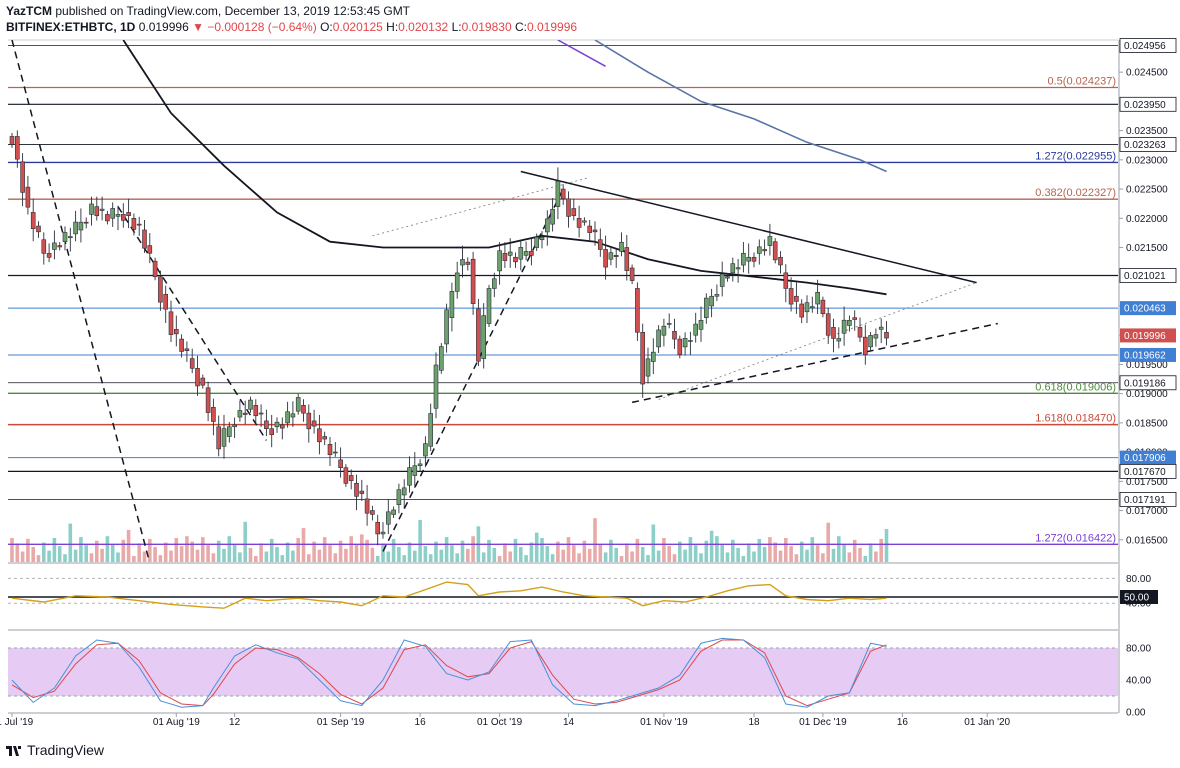  I want to click on fib-level-label: 1.618(0.018470), so click(1075, 419).